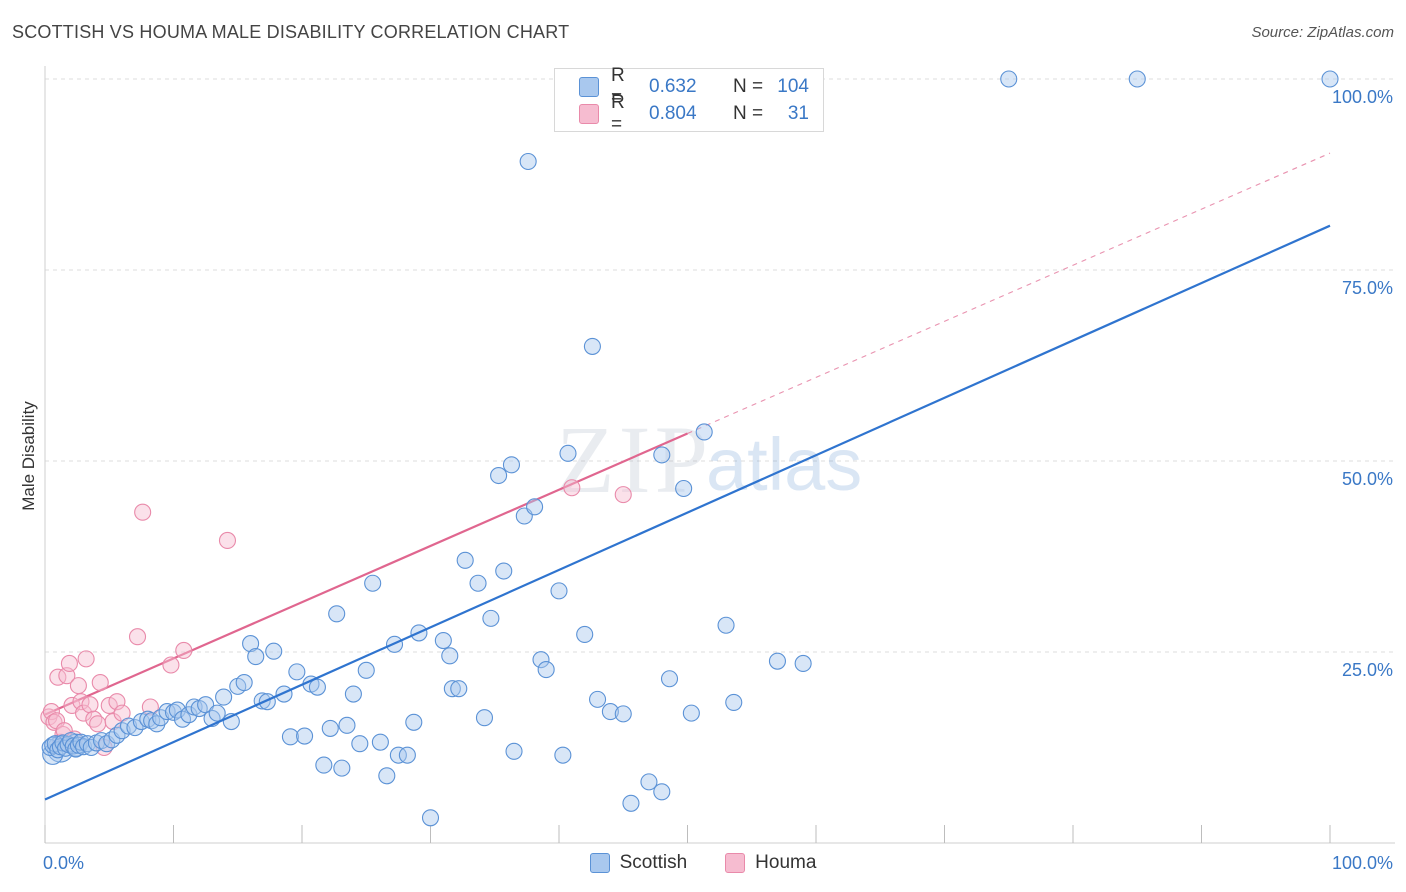 The height and width of the screenshot is (892, 1406). I want to click on houma-swatch, so click(589, 114).